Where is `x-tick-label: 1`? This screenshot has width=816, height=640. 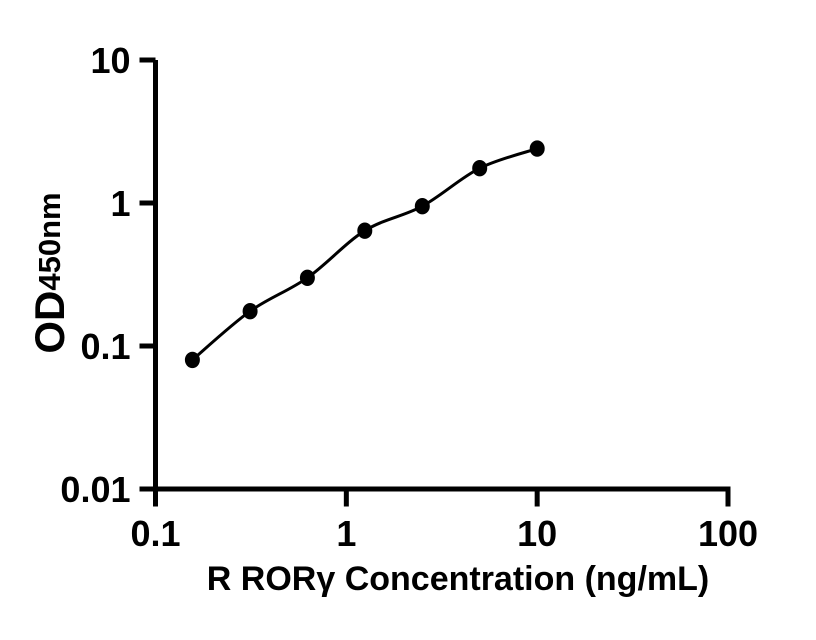 x-tick-label: 1 is located at coordinates (346, 533).